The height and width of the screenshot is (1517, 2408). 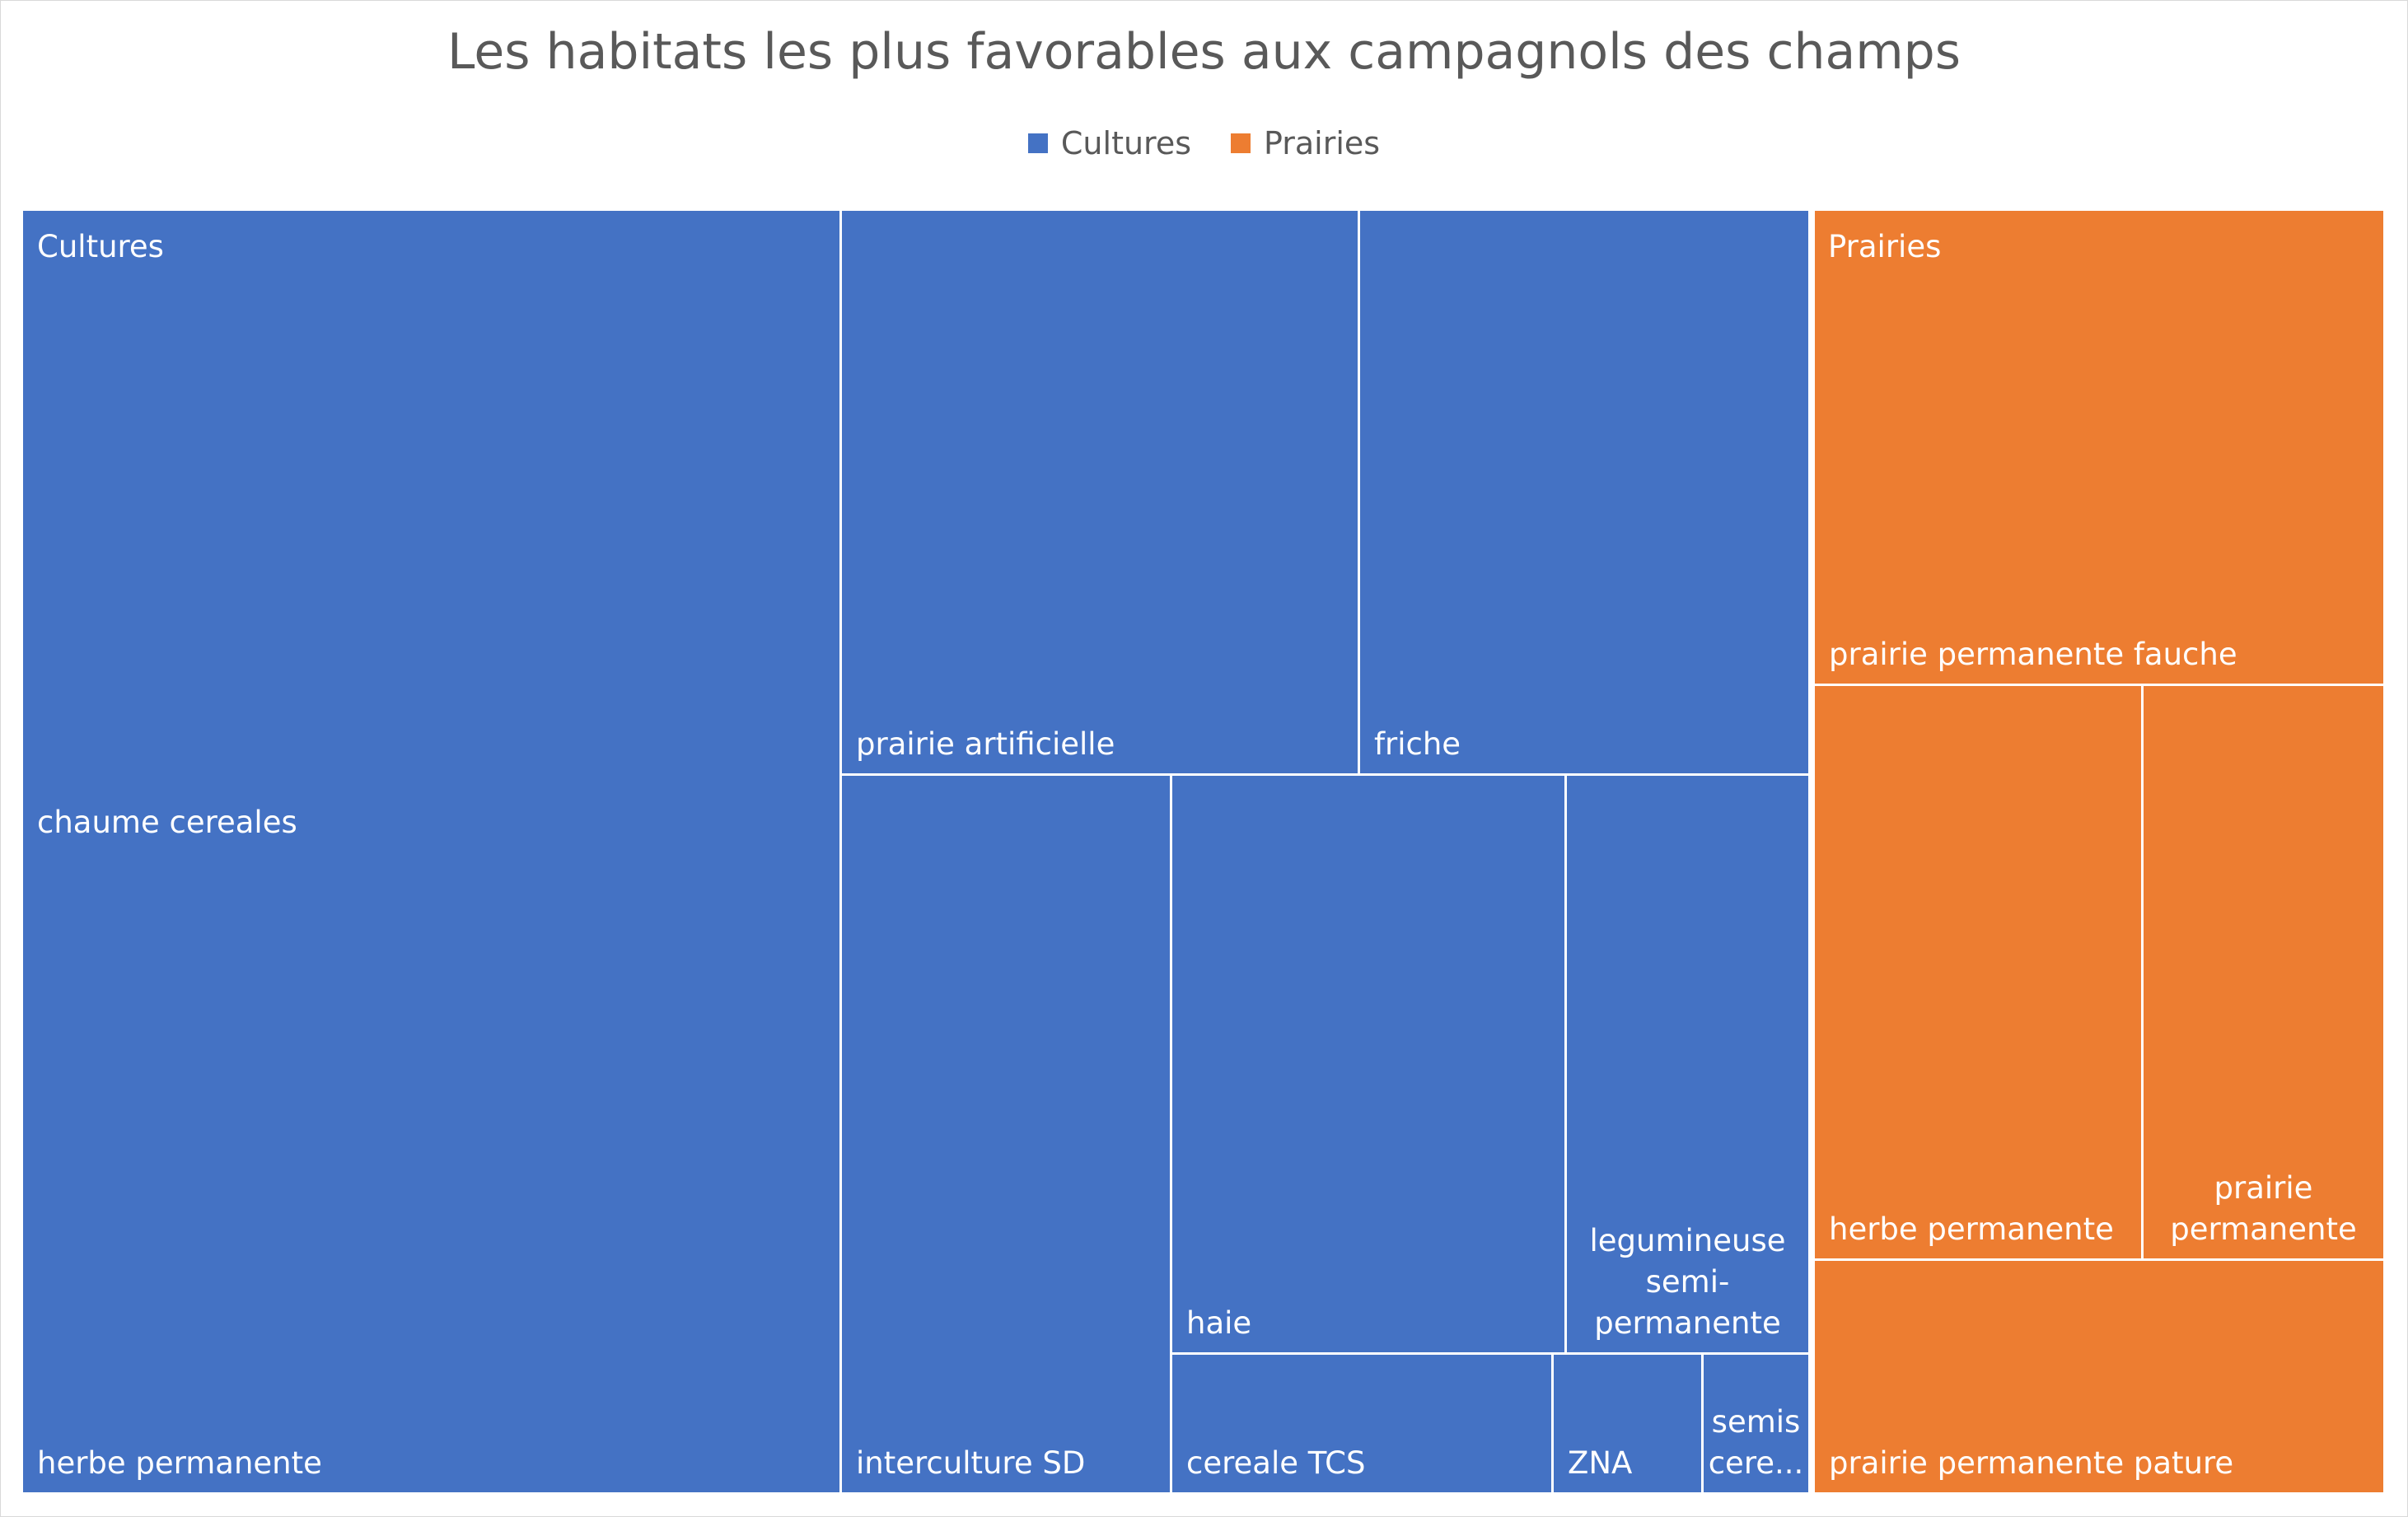 I want to click on treemap-tile-prairies-prairie-permanente, so click(x=2263, y=972).